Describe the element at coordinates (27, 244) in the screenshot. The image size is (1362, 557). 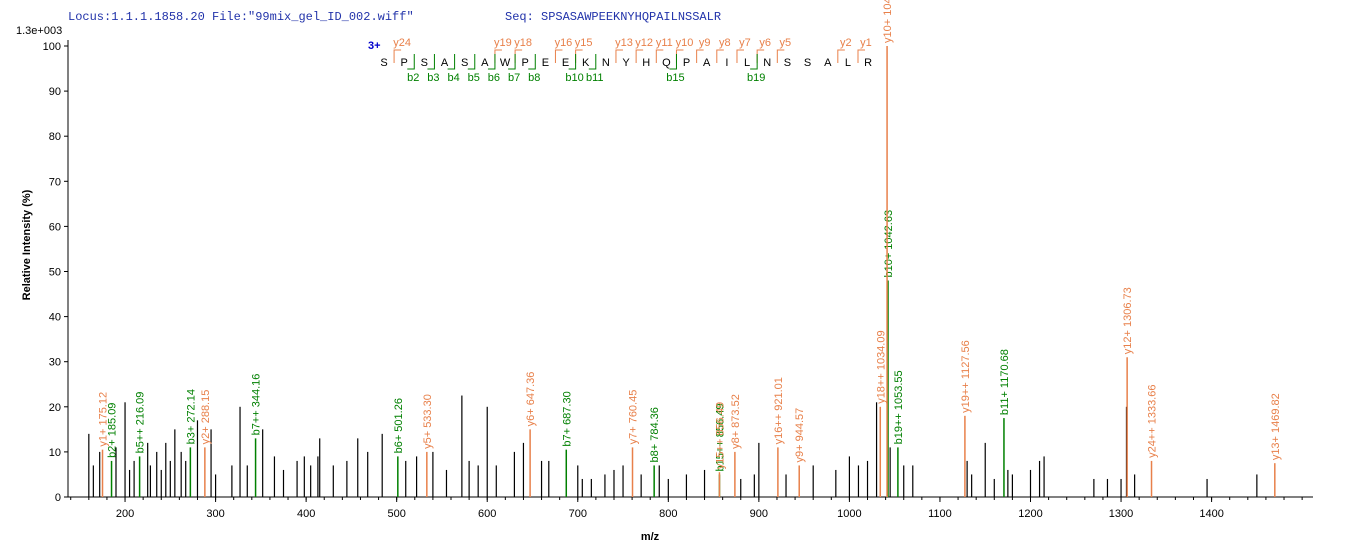
I see `y-axis-label: Relative Intensity (%)` at that location.